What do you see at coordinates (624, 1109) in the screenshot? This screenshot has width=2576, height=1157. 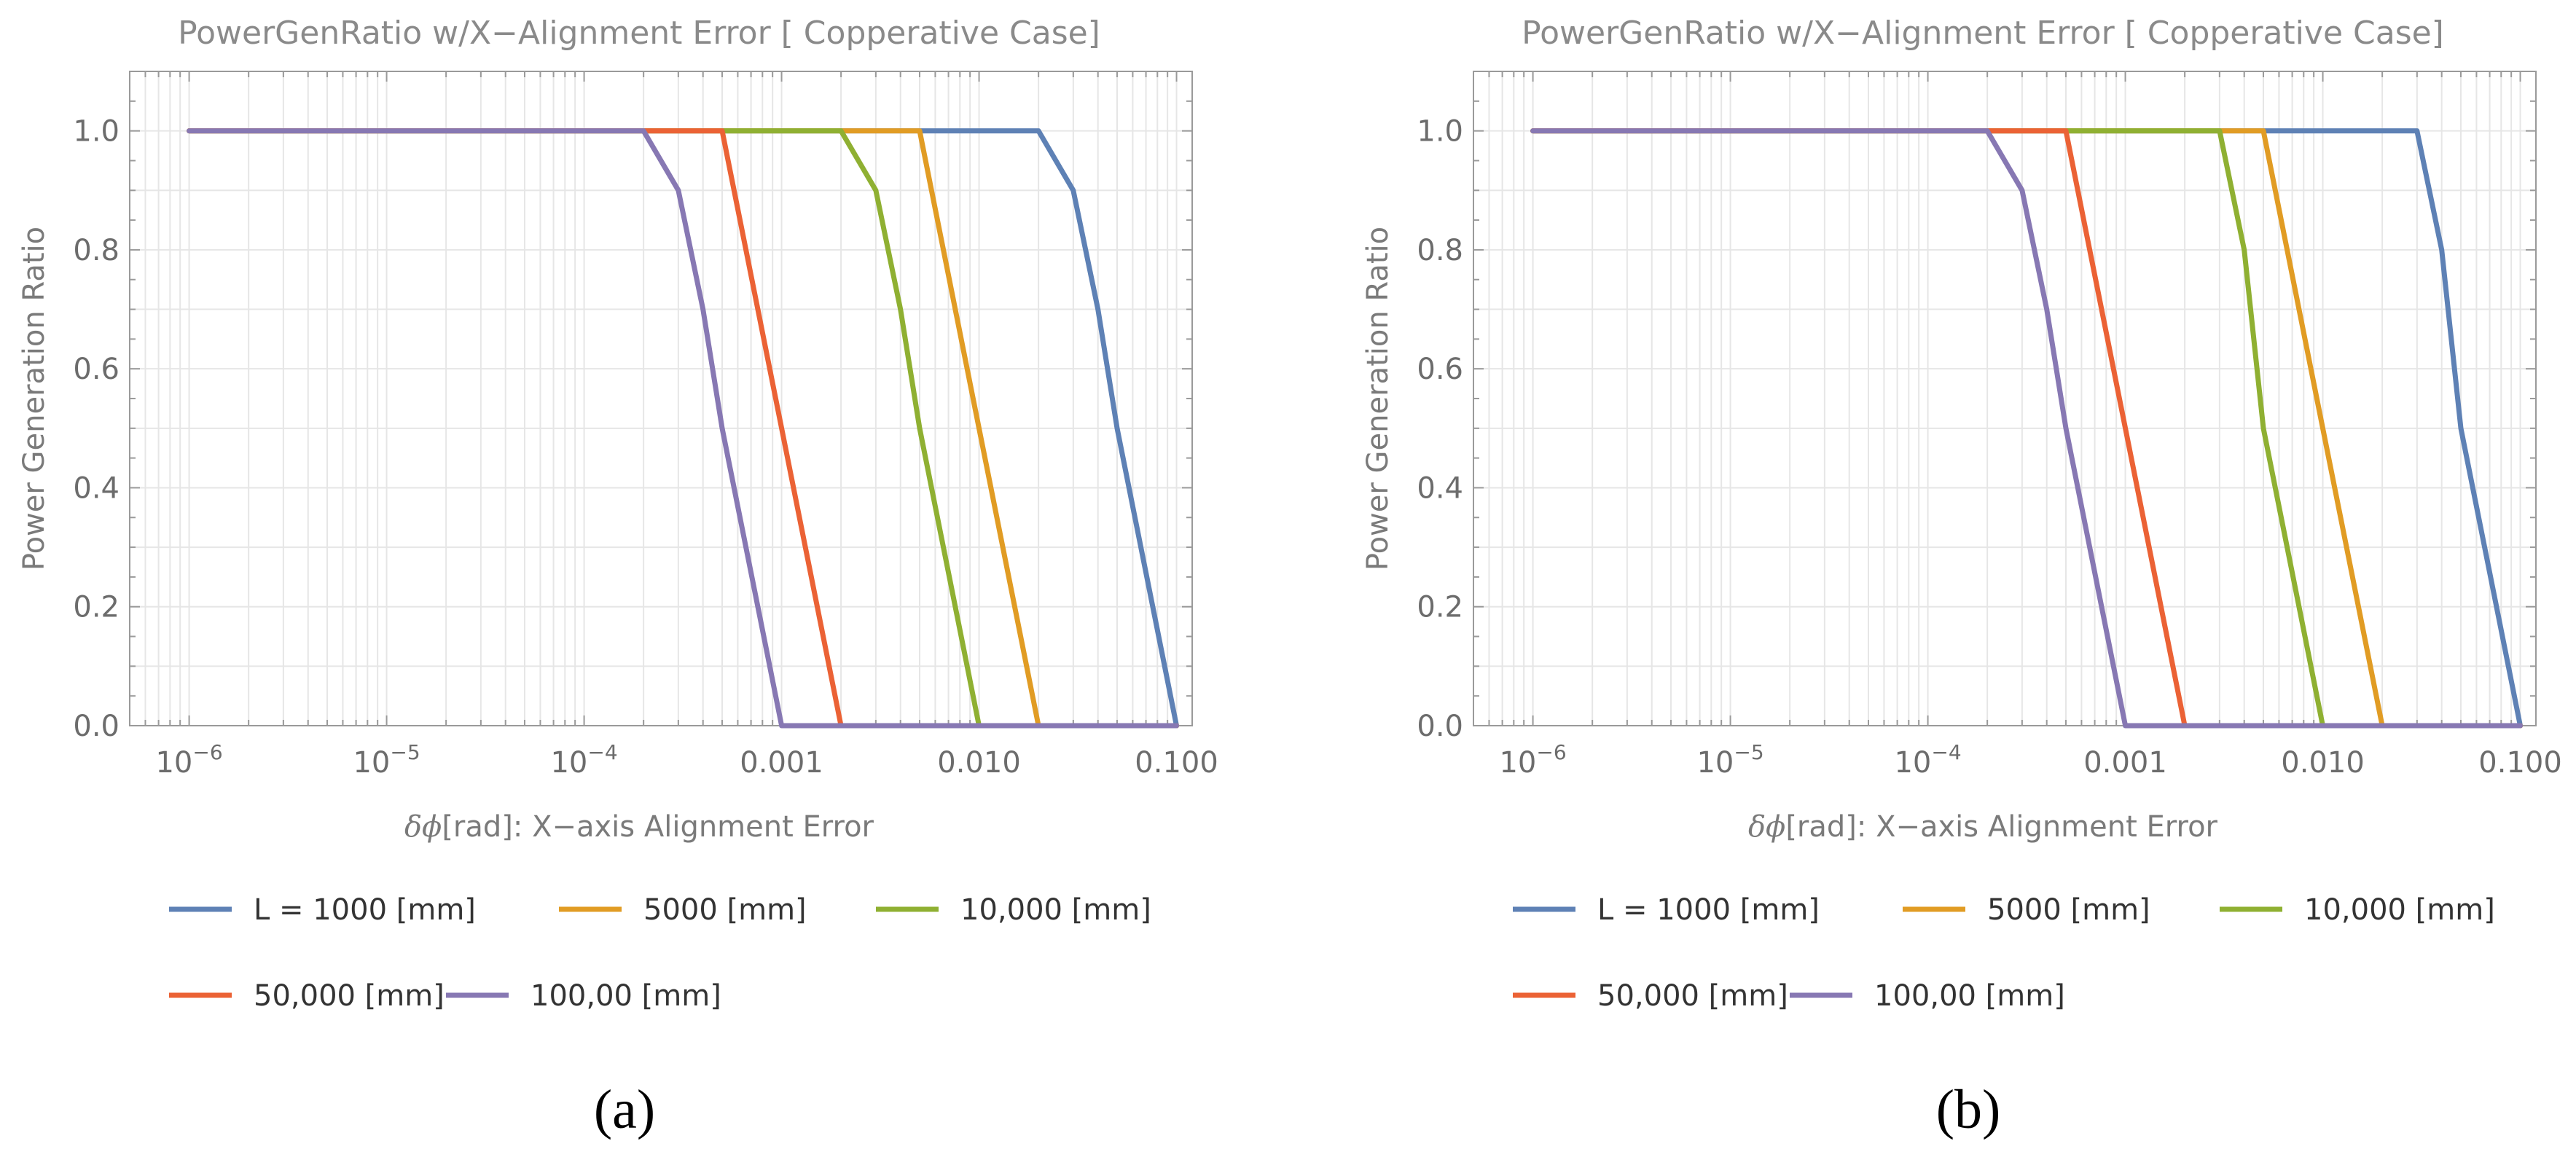 I see `panel-caption: (a)` at bounding box center [624, 1109].